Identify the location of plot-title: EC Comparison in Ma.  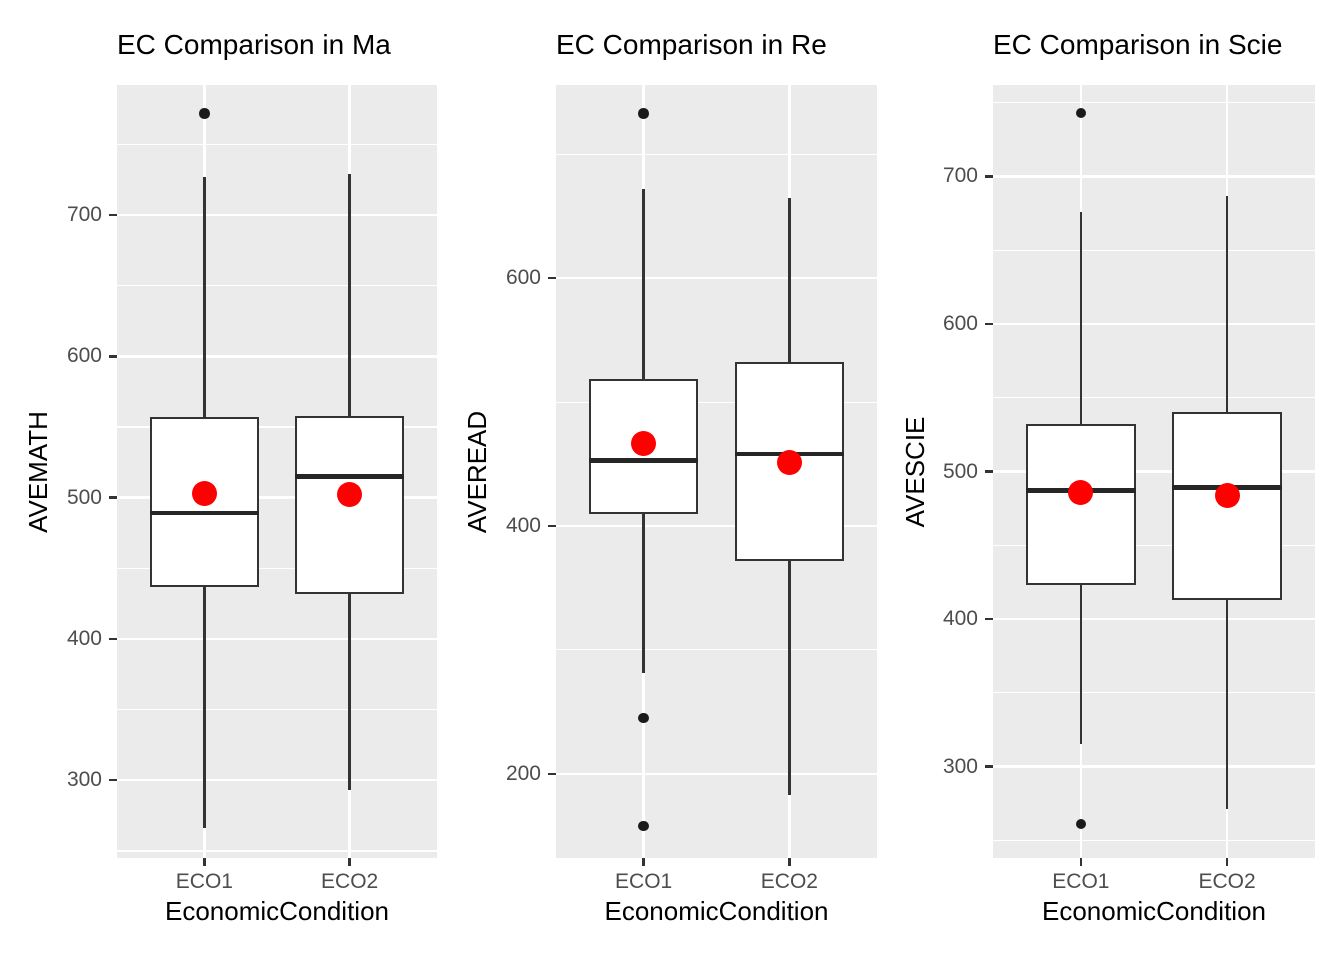
(254, 44).